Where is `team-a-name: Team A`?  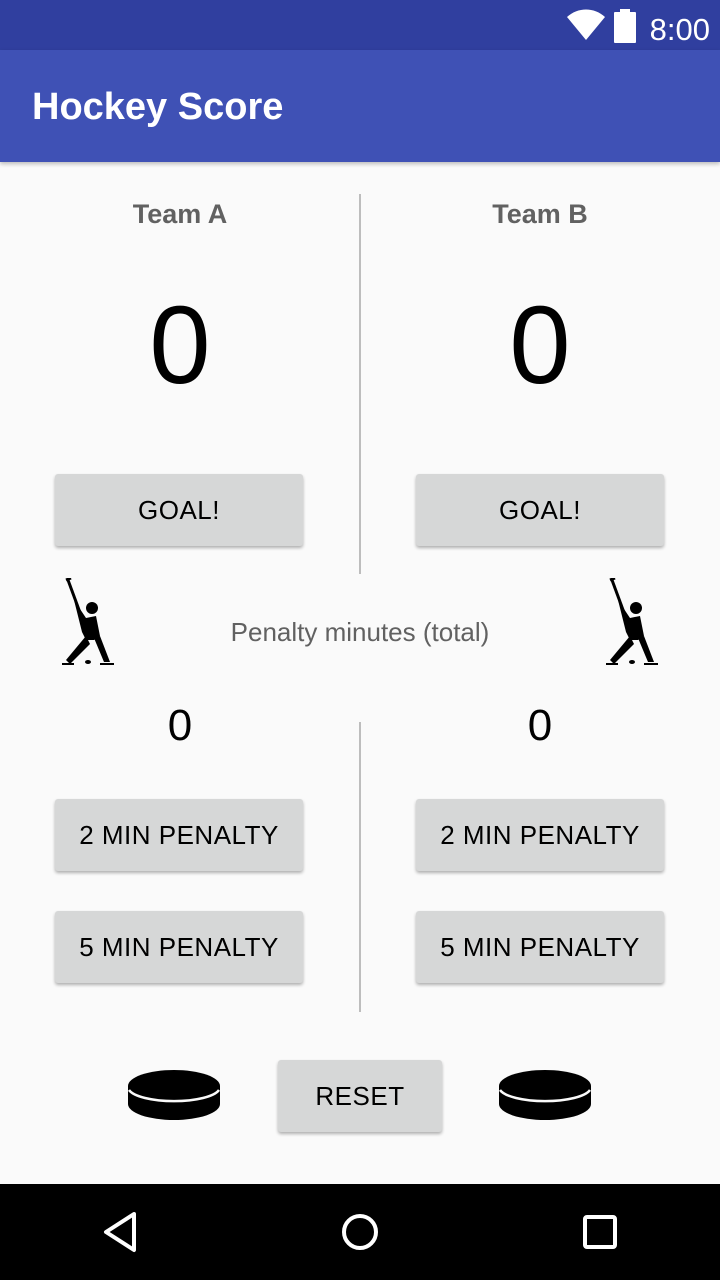
team-a-name: Team A is located at coordinates (180, 214).